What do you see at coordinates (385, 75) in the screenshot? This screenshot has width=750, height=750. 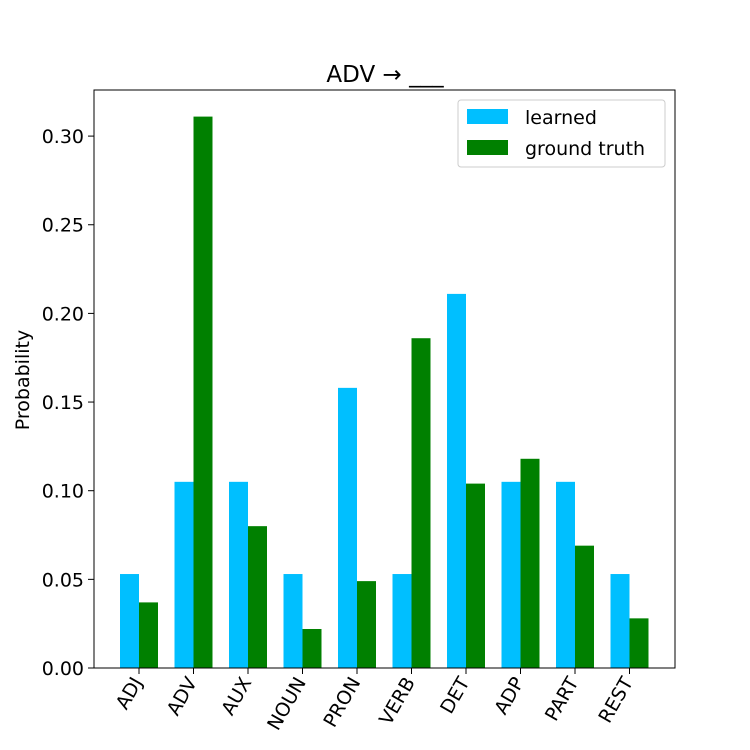 I see `chart-title: ADV → ___` at bounding box center [385, 75].